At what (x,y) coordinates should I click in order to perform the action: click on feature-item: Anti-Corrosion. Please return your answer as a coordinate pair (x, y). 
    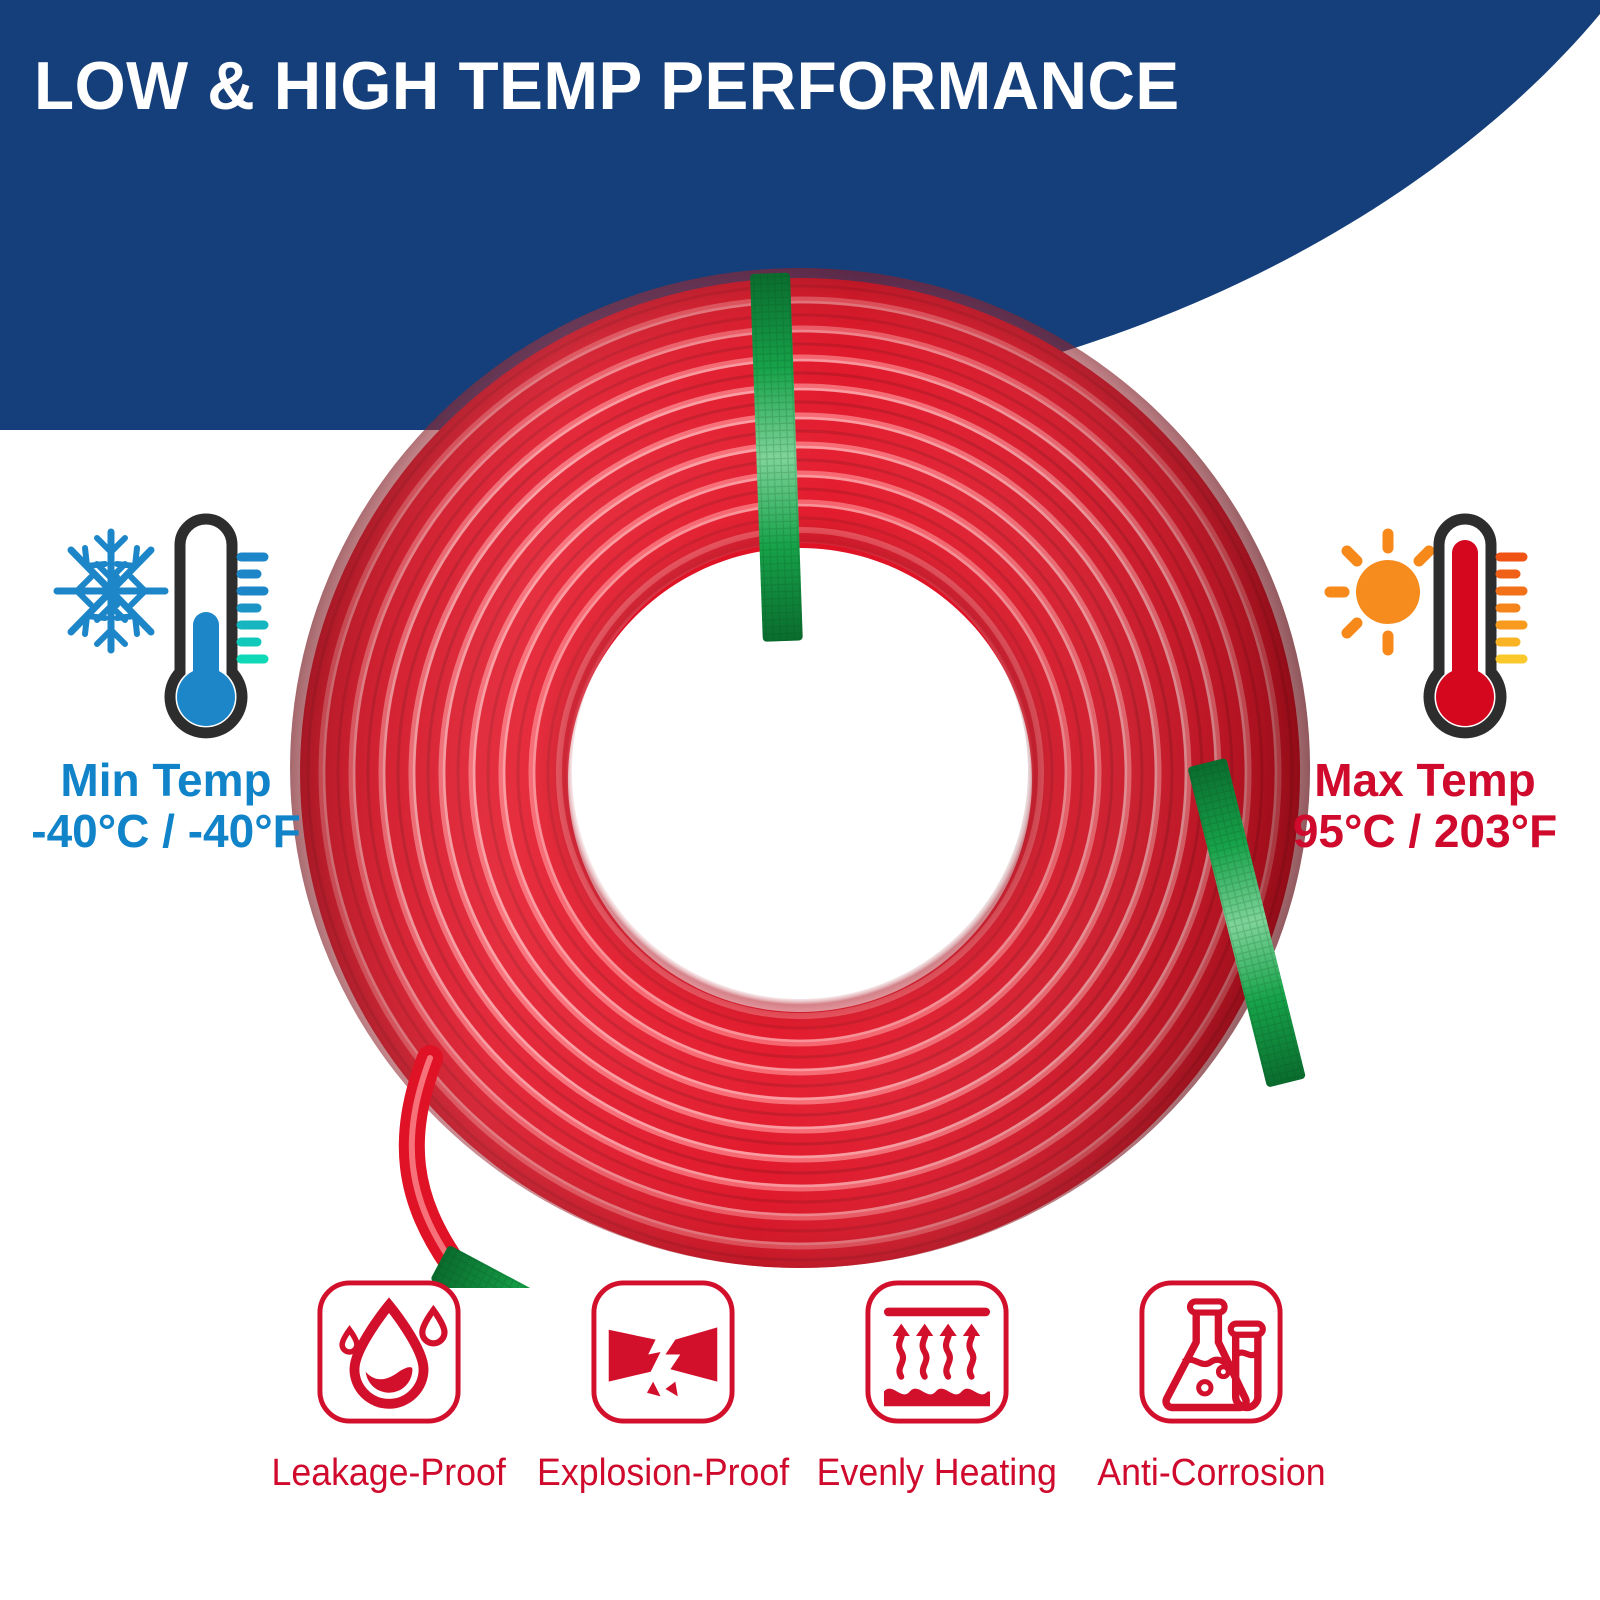
    Looking at the image, I should click on (1211, 1386).